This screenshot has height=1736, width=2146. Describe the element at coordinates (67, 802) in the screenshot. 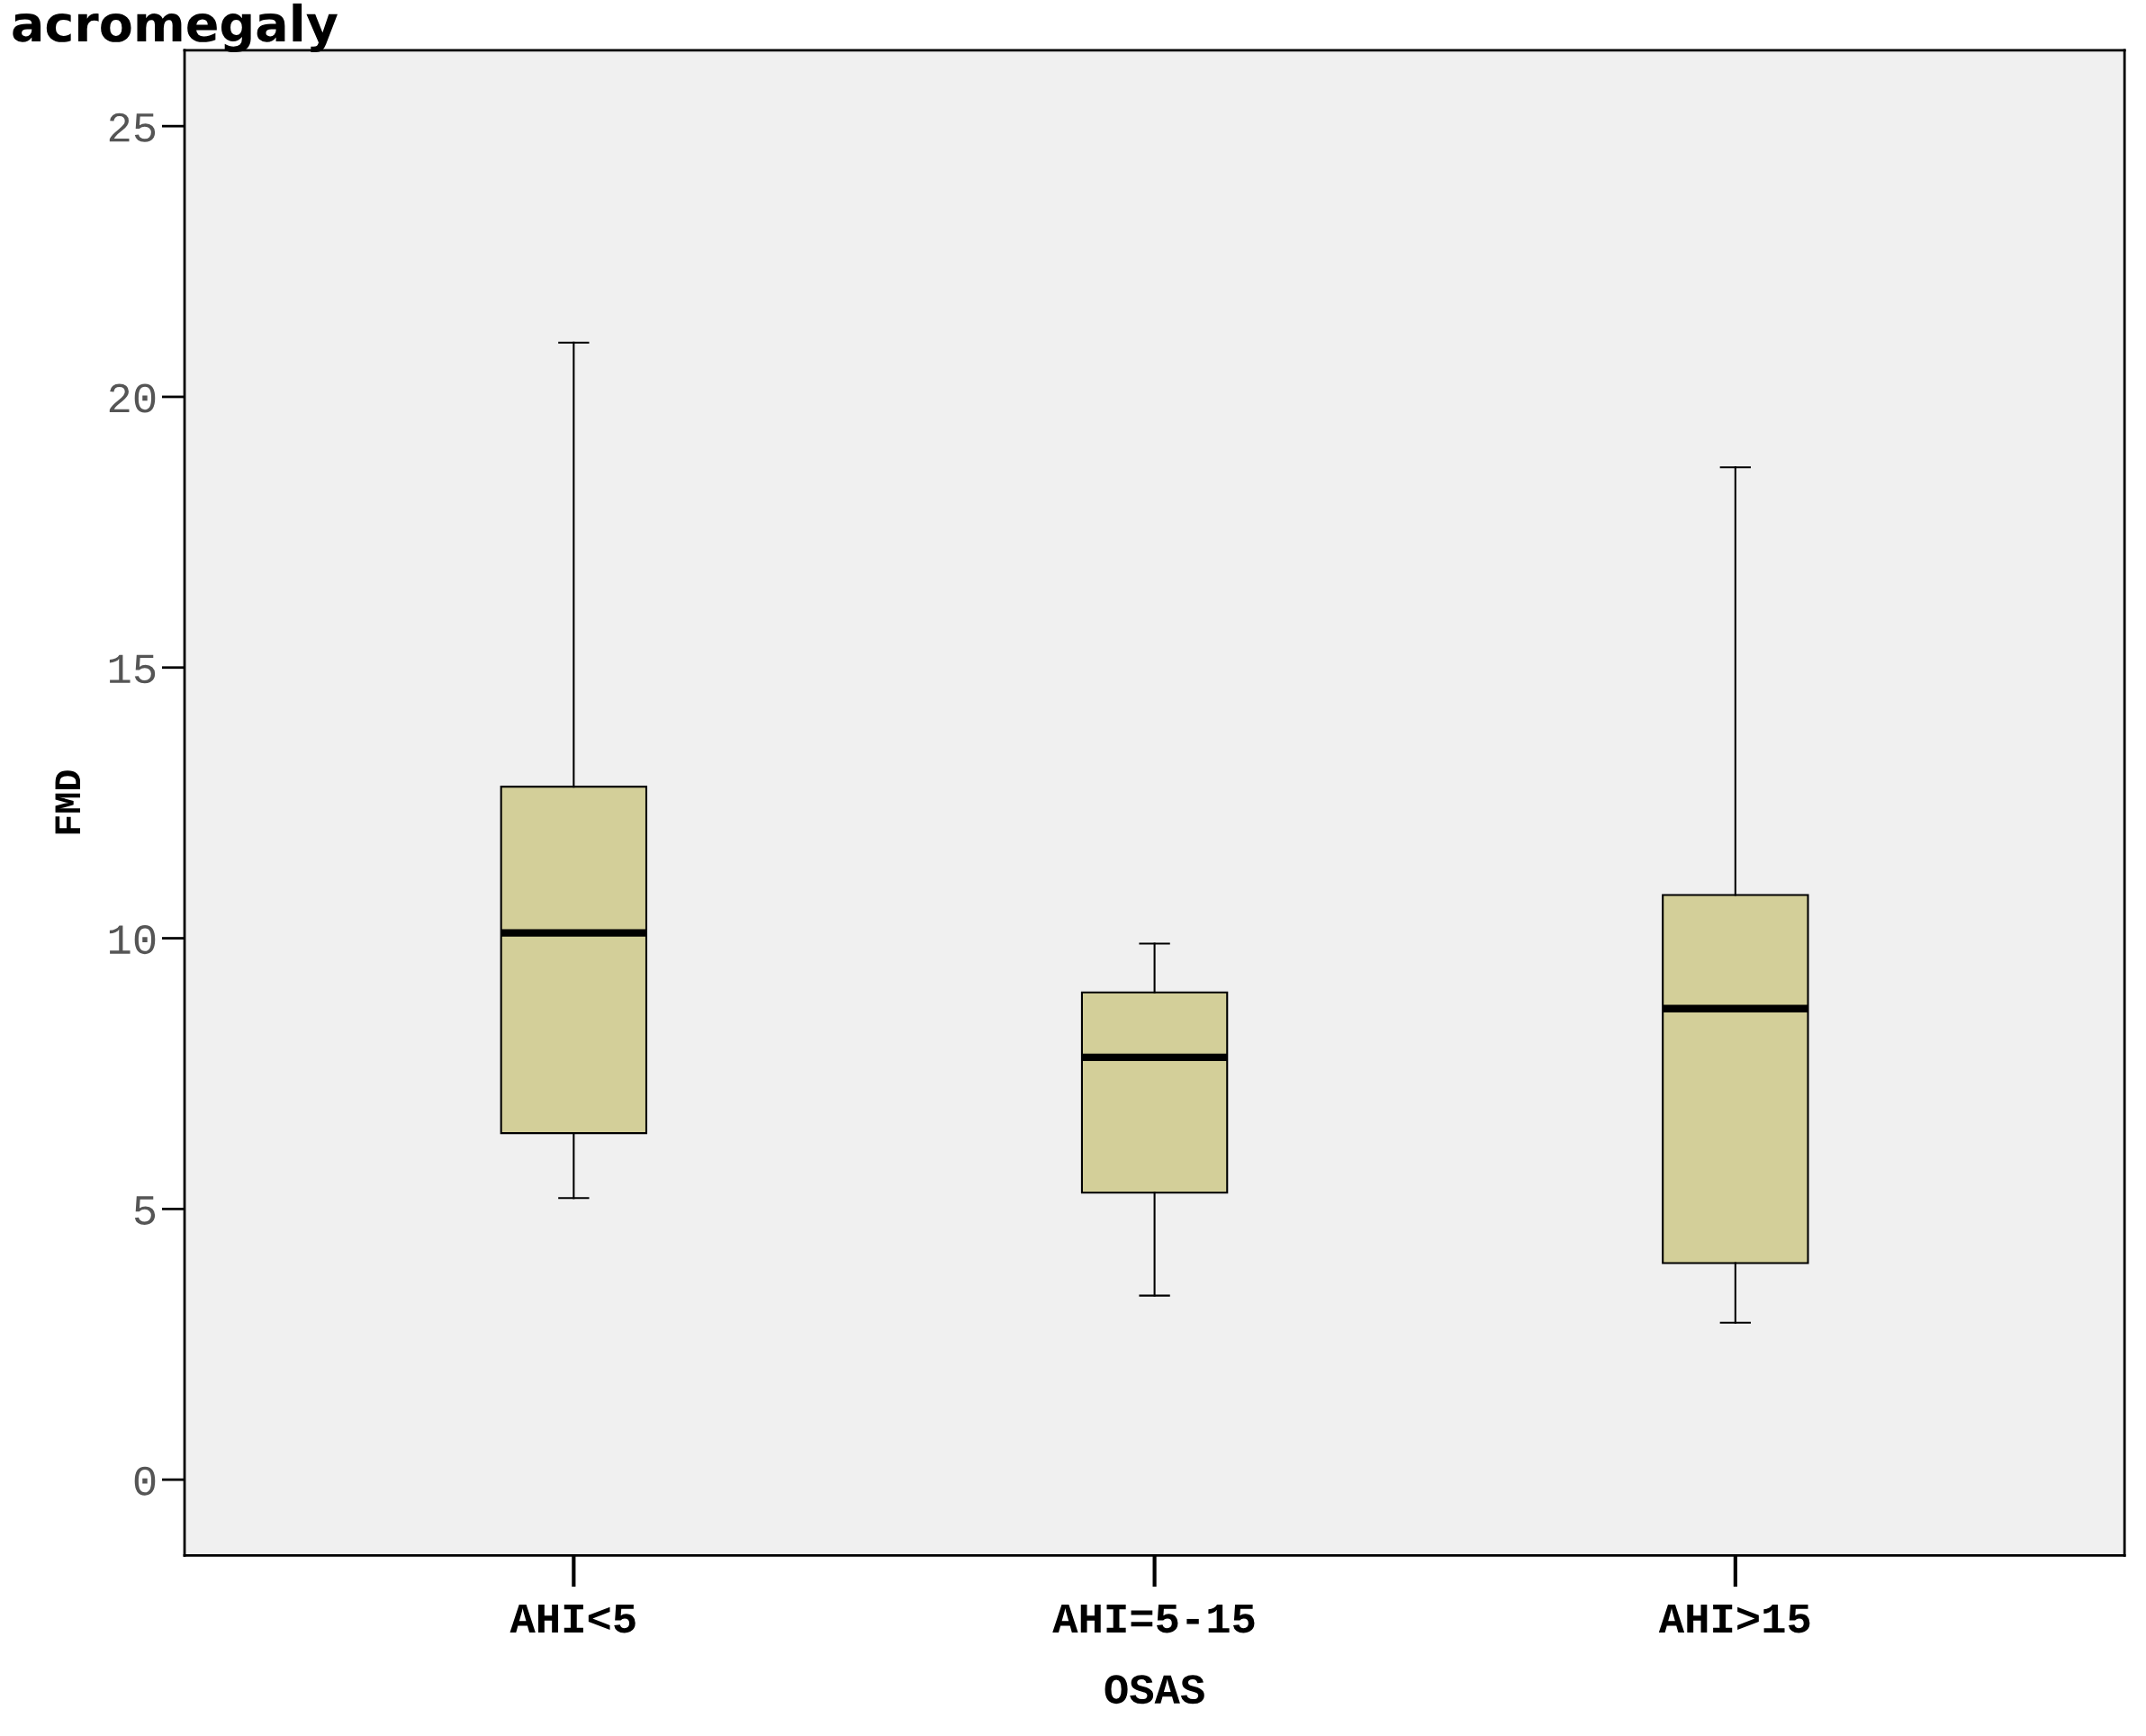

I see `y-axis-title: FMD` at that location.